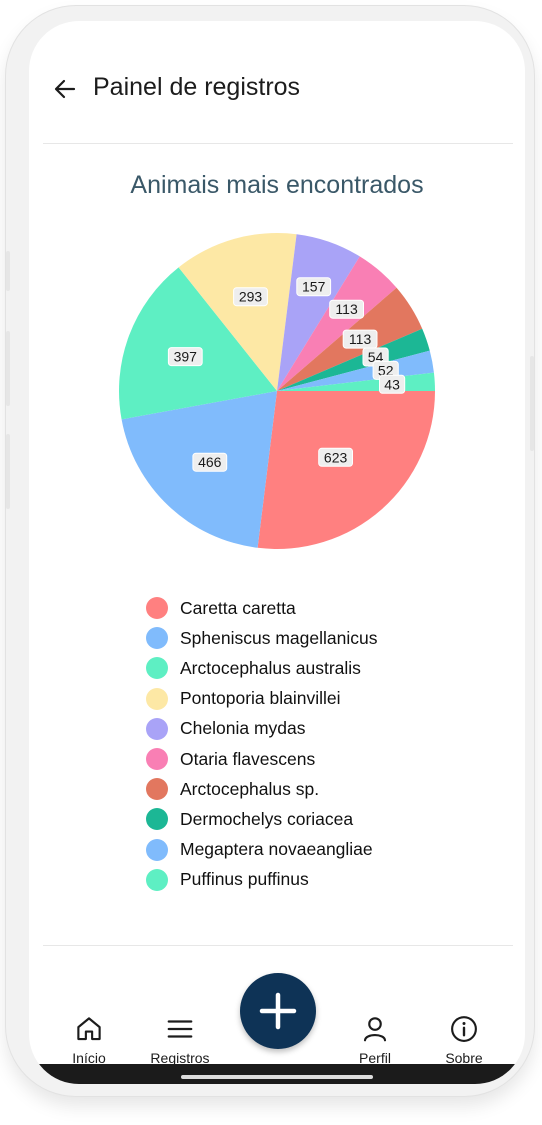 This screenshot has height=1125, width=542. Describe the element at coordinates (386, 370) in the screenshot. I see `slice-value-text: 52` at that location.